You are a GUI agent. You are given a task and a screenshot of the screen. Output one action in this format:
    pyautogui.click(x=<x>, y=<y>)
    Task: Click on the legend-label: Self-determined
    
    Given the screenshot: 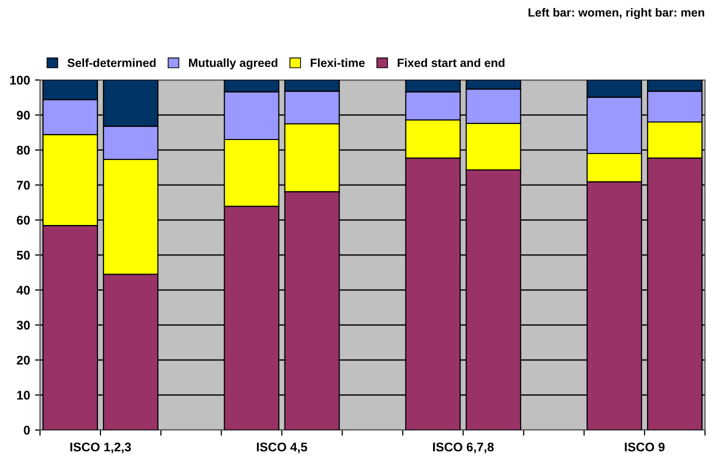 What is the action you would take?
    pyautogui.click(x=111, y=63)
    